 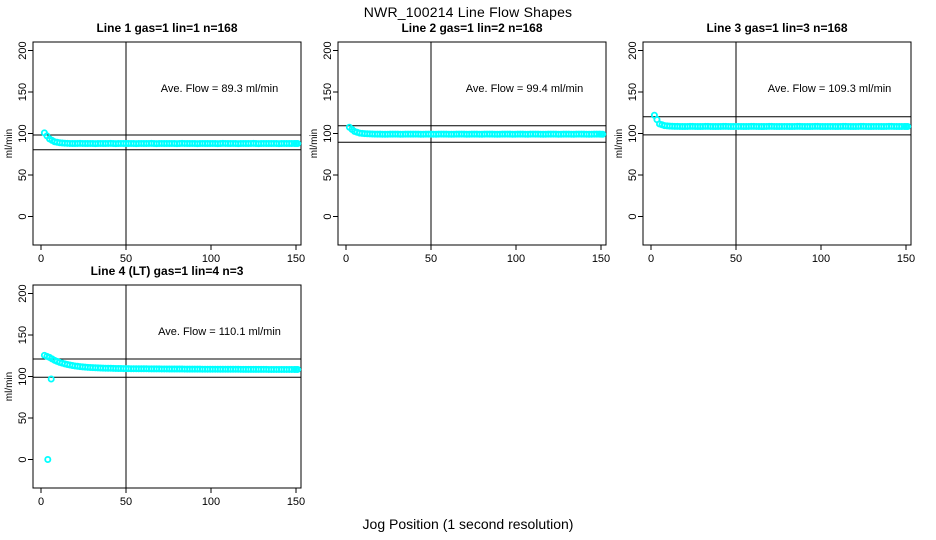 I want to click on figure-title: NWR_100214 Line Flow Shapes, so click(x=468, y=12).